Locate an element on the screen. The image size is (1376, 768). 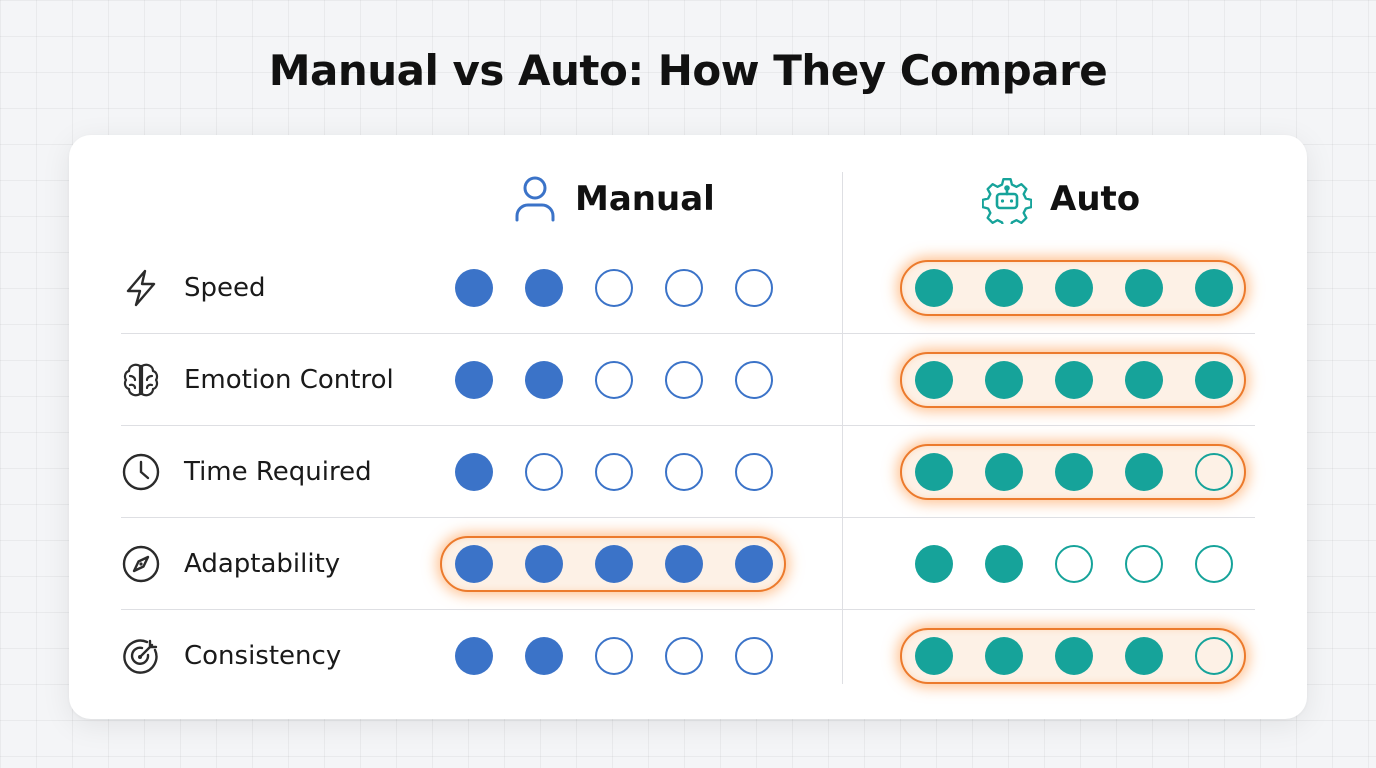
auto-column-label: Auto is located at coordinates (1095, 199).